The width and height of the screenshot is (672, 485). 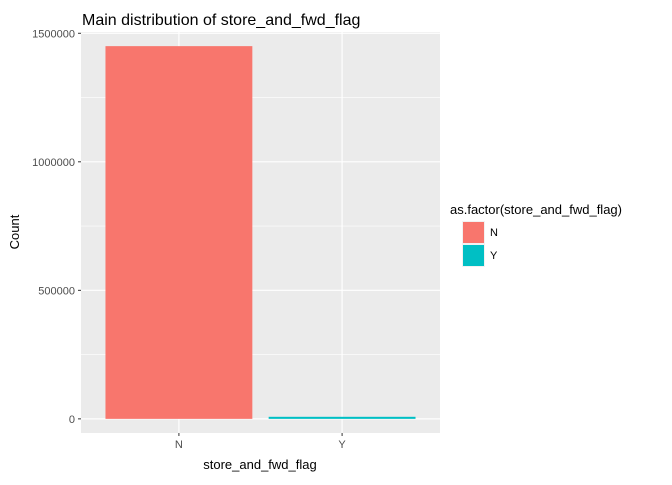 I want to click on y-tick-label: 1500000, so click(x=53, y=34).